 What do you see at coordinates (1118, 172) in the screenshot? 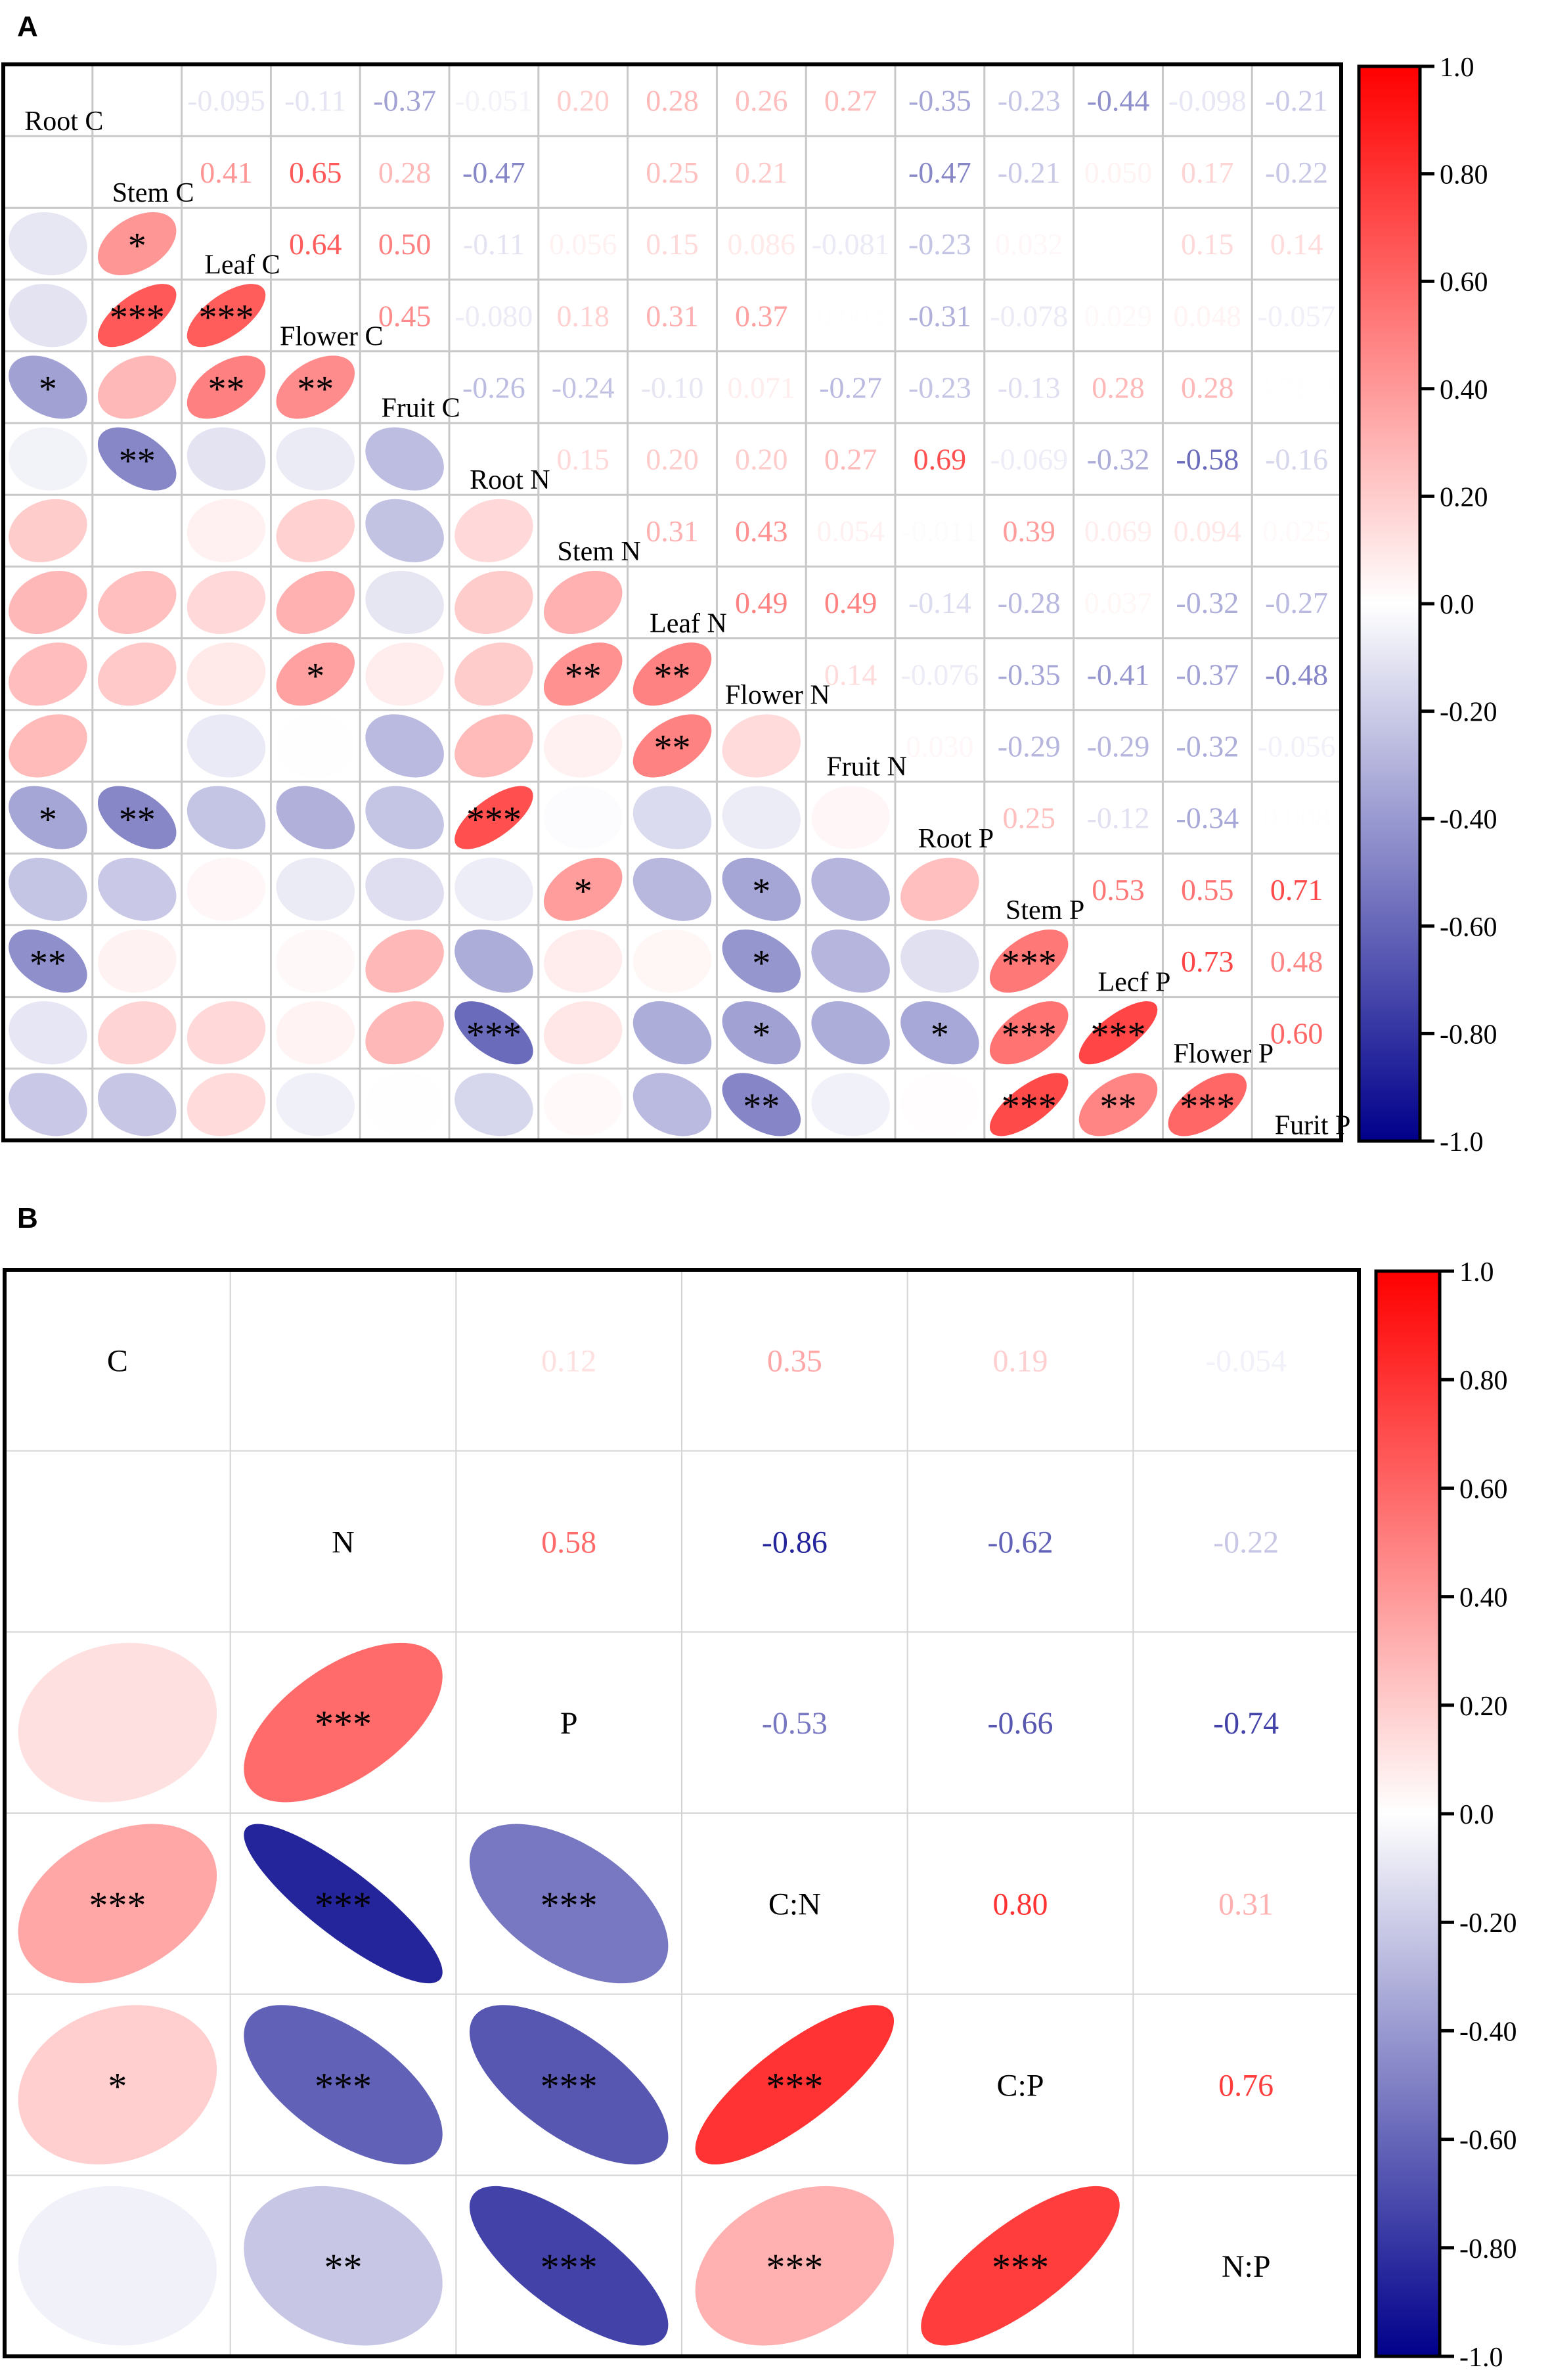
I see `correlation-value: 0.050` at bounding box center [1118, 172].